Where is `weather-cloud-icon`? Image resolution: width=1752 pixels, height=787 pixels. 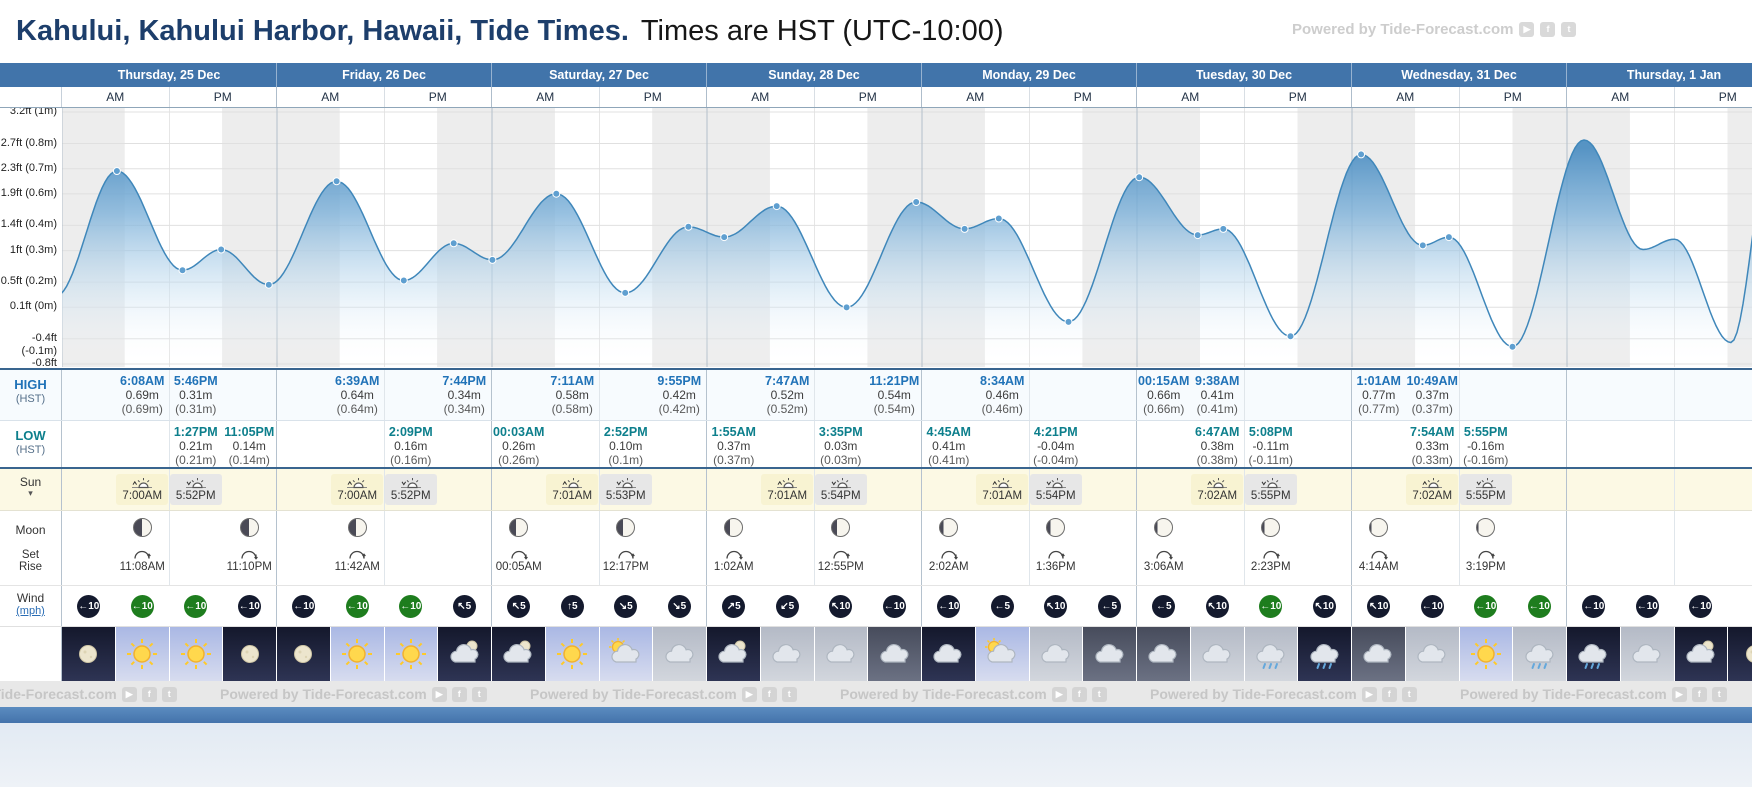 weather-cloud-icon is located at coordinates (840, 653).